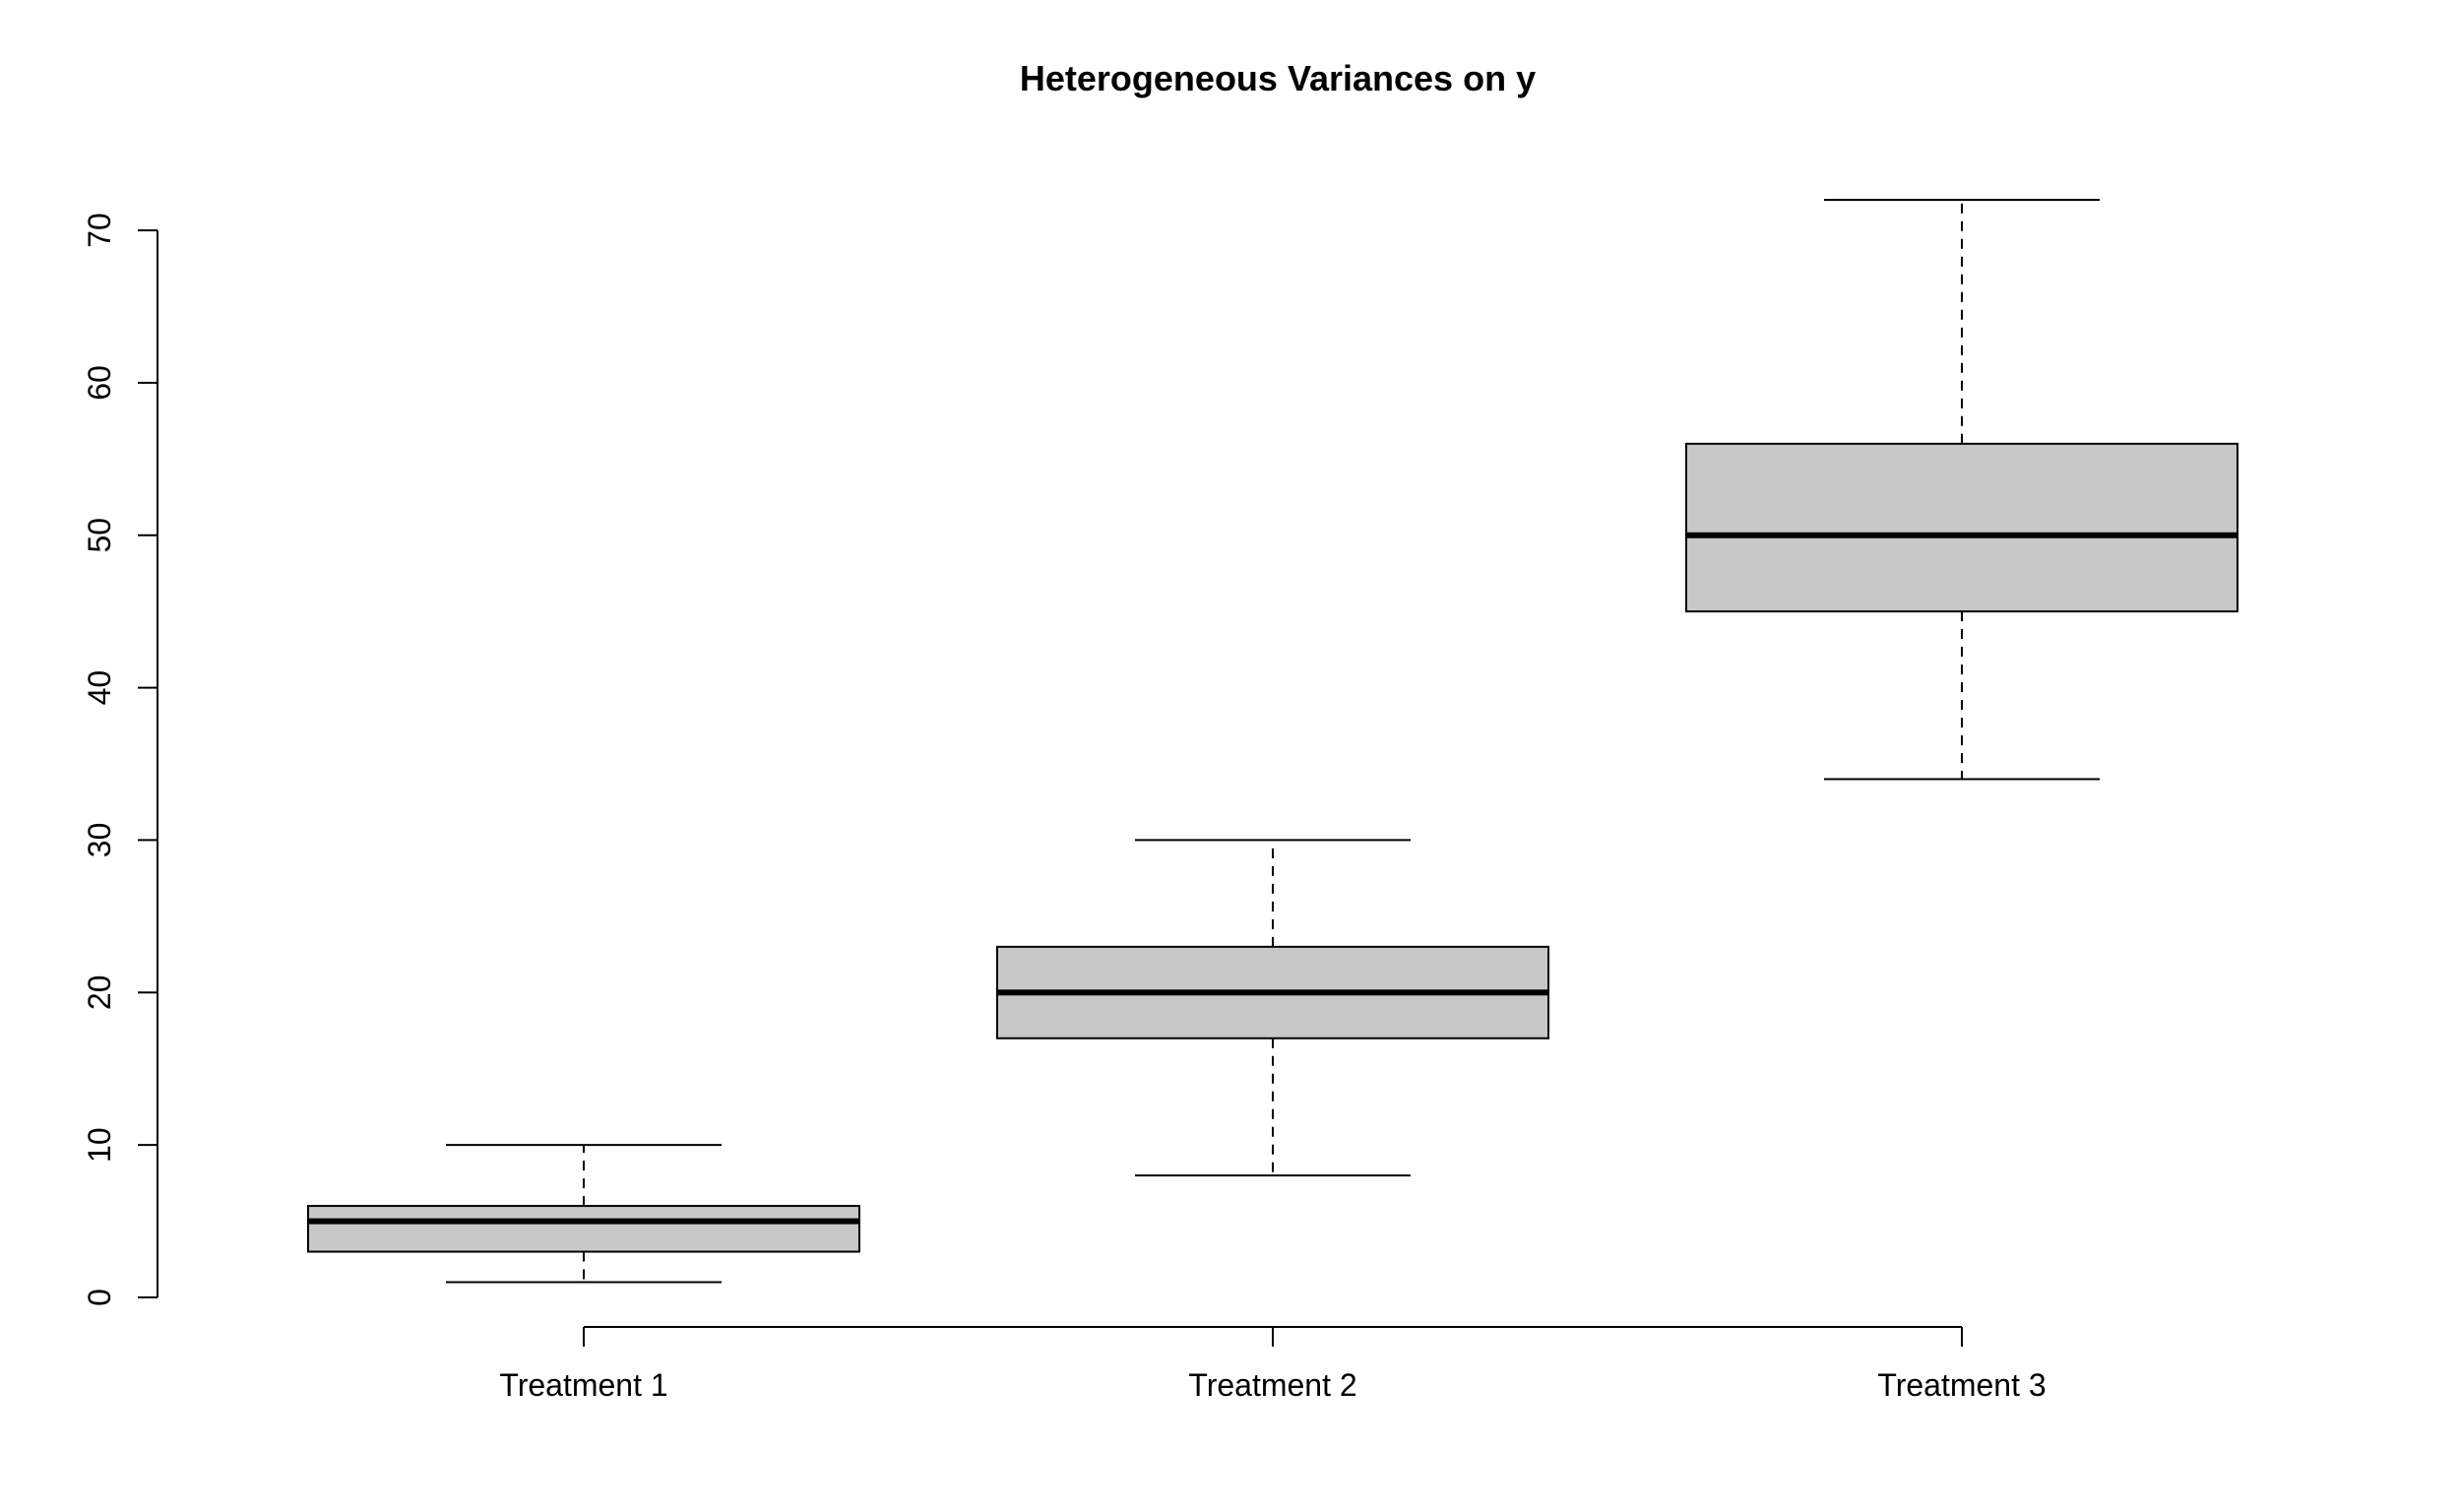 The height and width of the screenshot is (1512, 2457). I want to click on x-tick-label: Treatment 3, so click(1961, 1385).